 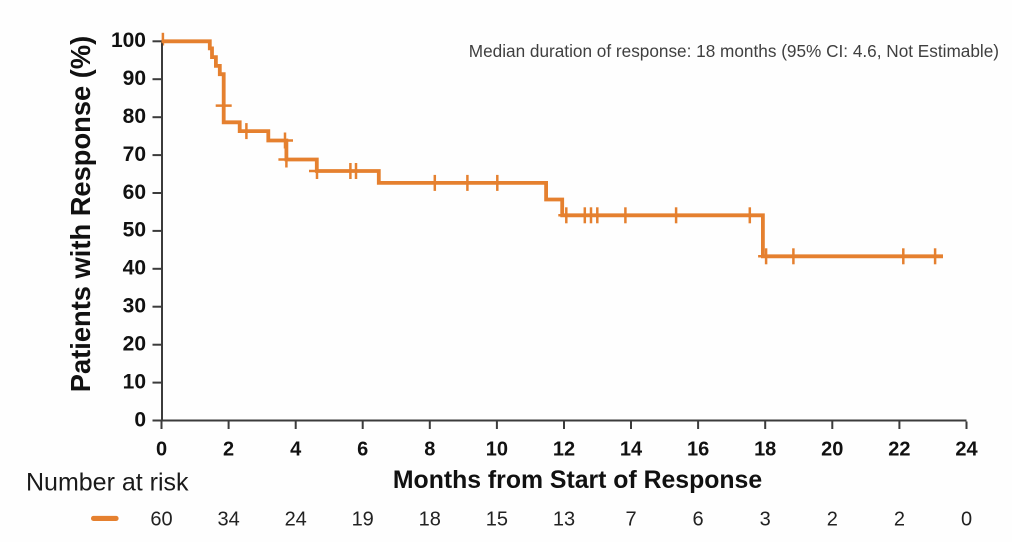 What do you see at coordinates (698, 450) in the screenshot?
I see `svg-text: 16` at bounding box center [698, 450].